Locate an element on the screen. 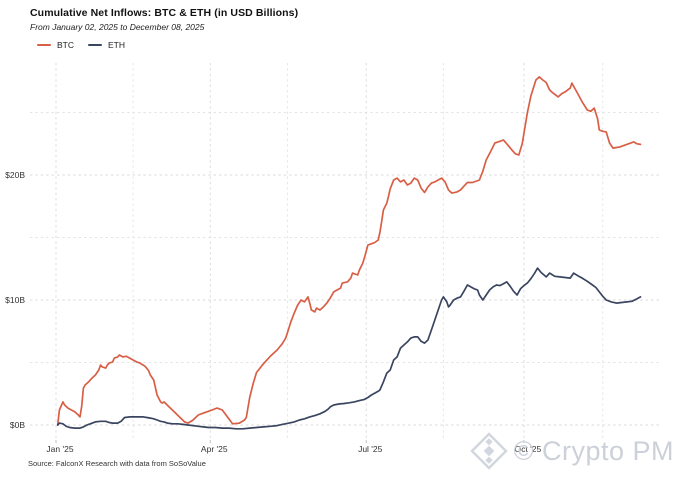 The image size is (680, 477). watermark: © Crypto PM is located at coordinates (571, 451).